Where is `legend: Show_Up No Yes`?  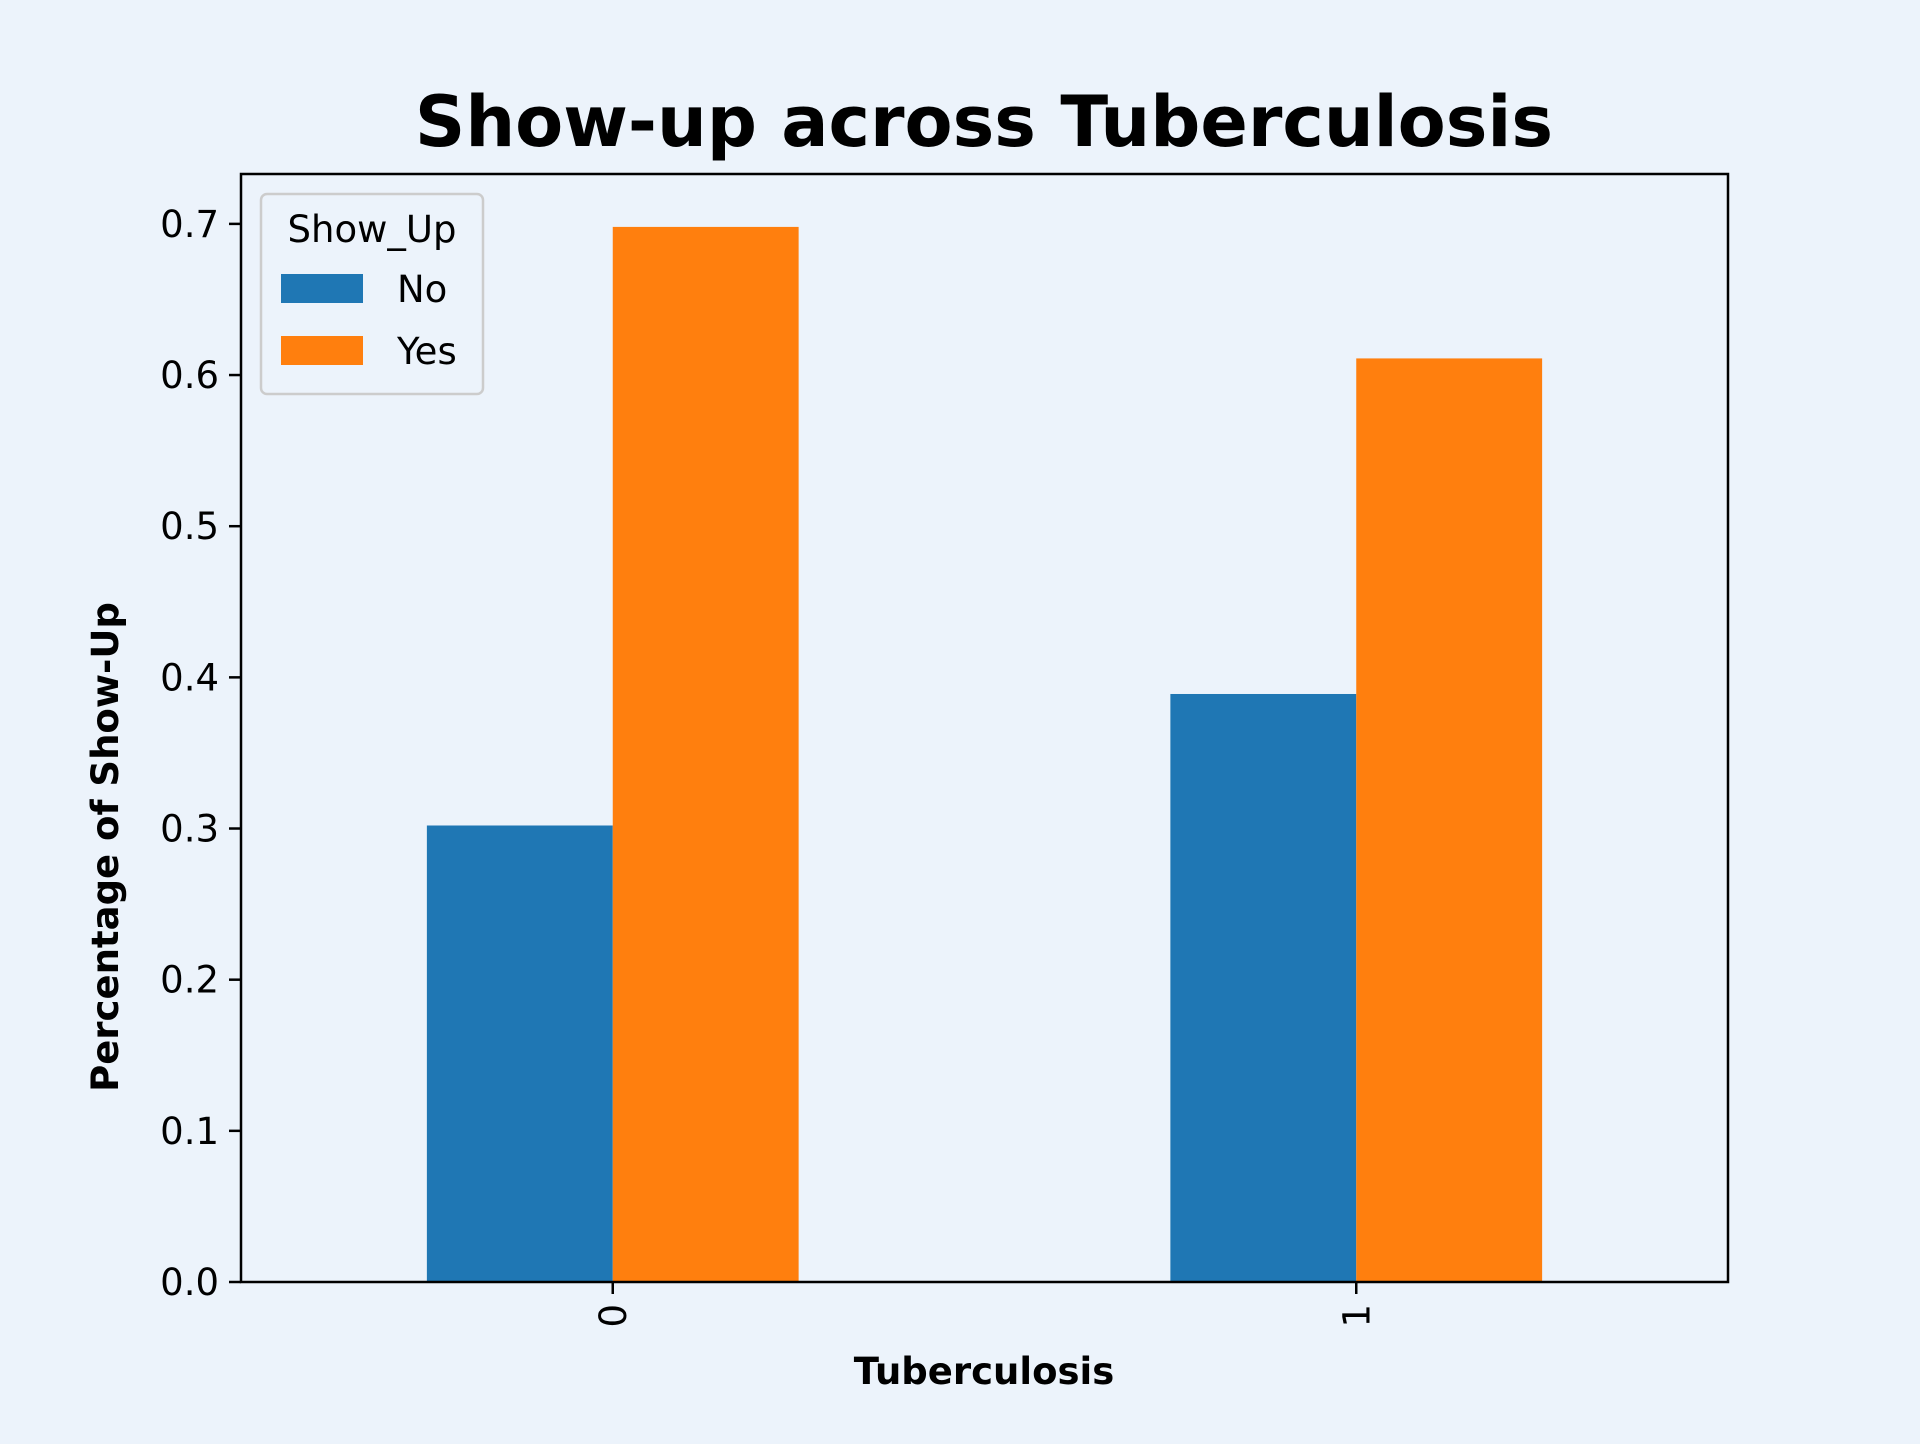
legend: Show_Up No Yes is located at coordinates (372, 294).